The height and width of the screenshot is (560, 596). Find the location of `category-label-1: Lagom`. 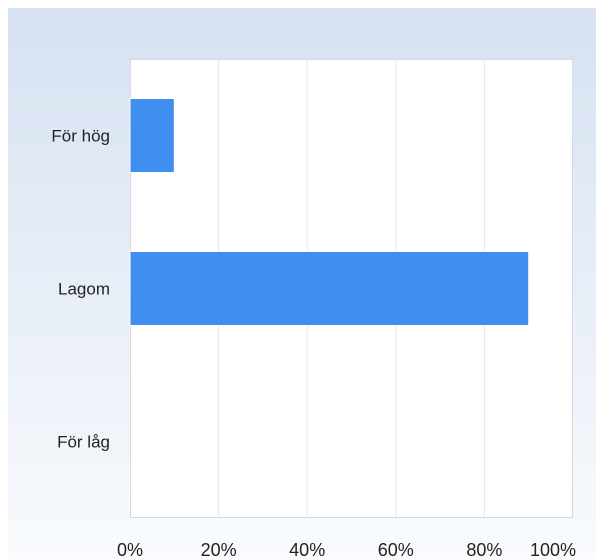

category-label-1: Lagom is located at coordinates (84, 289).